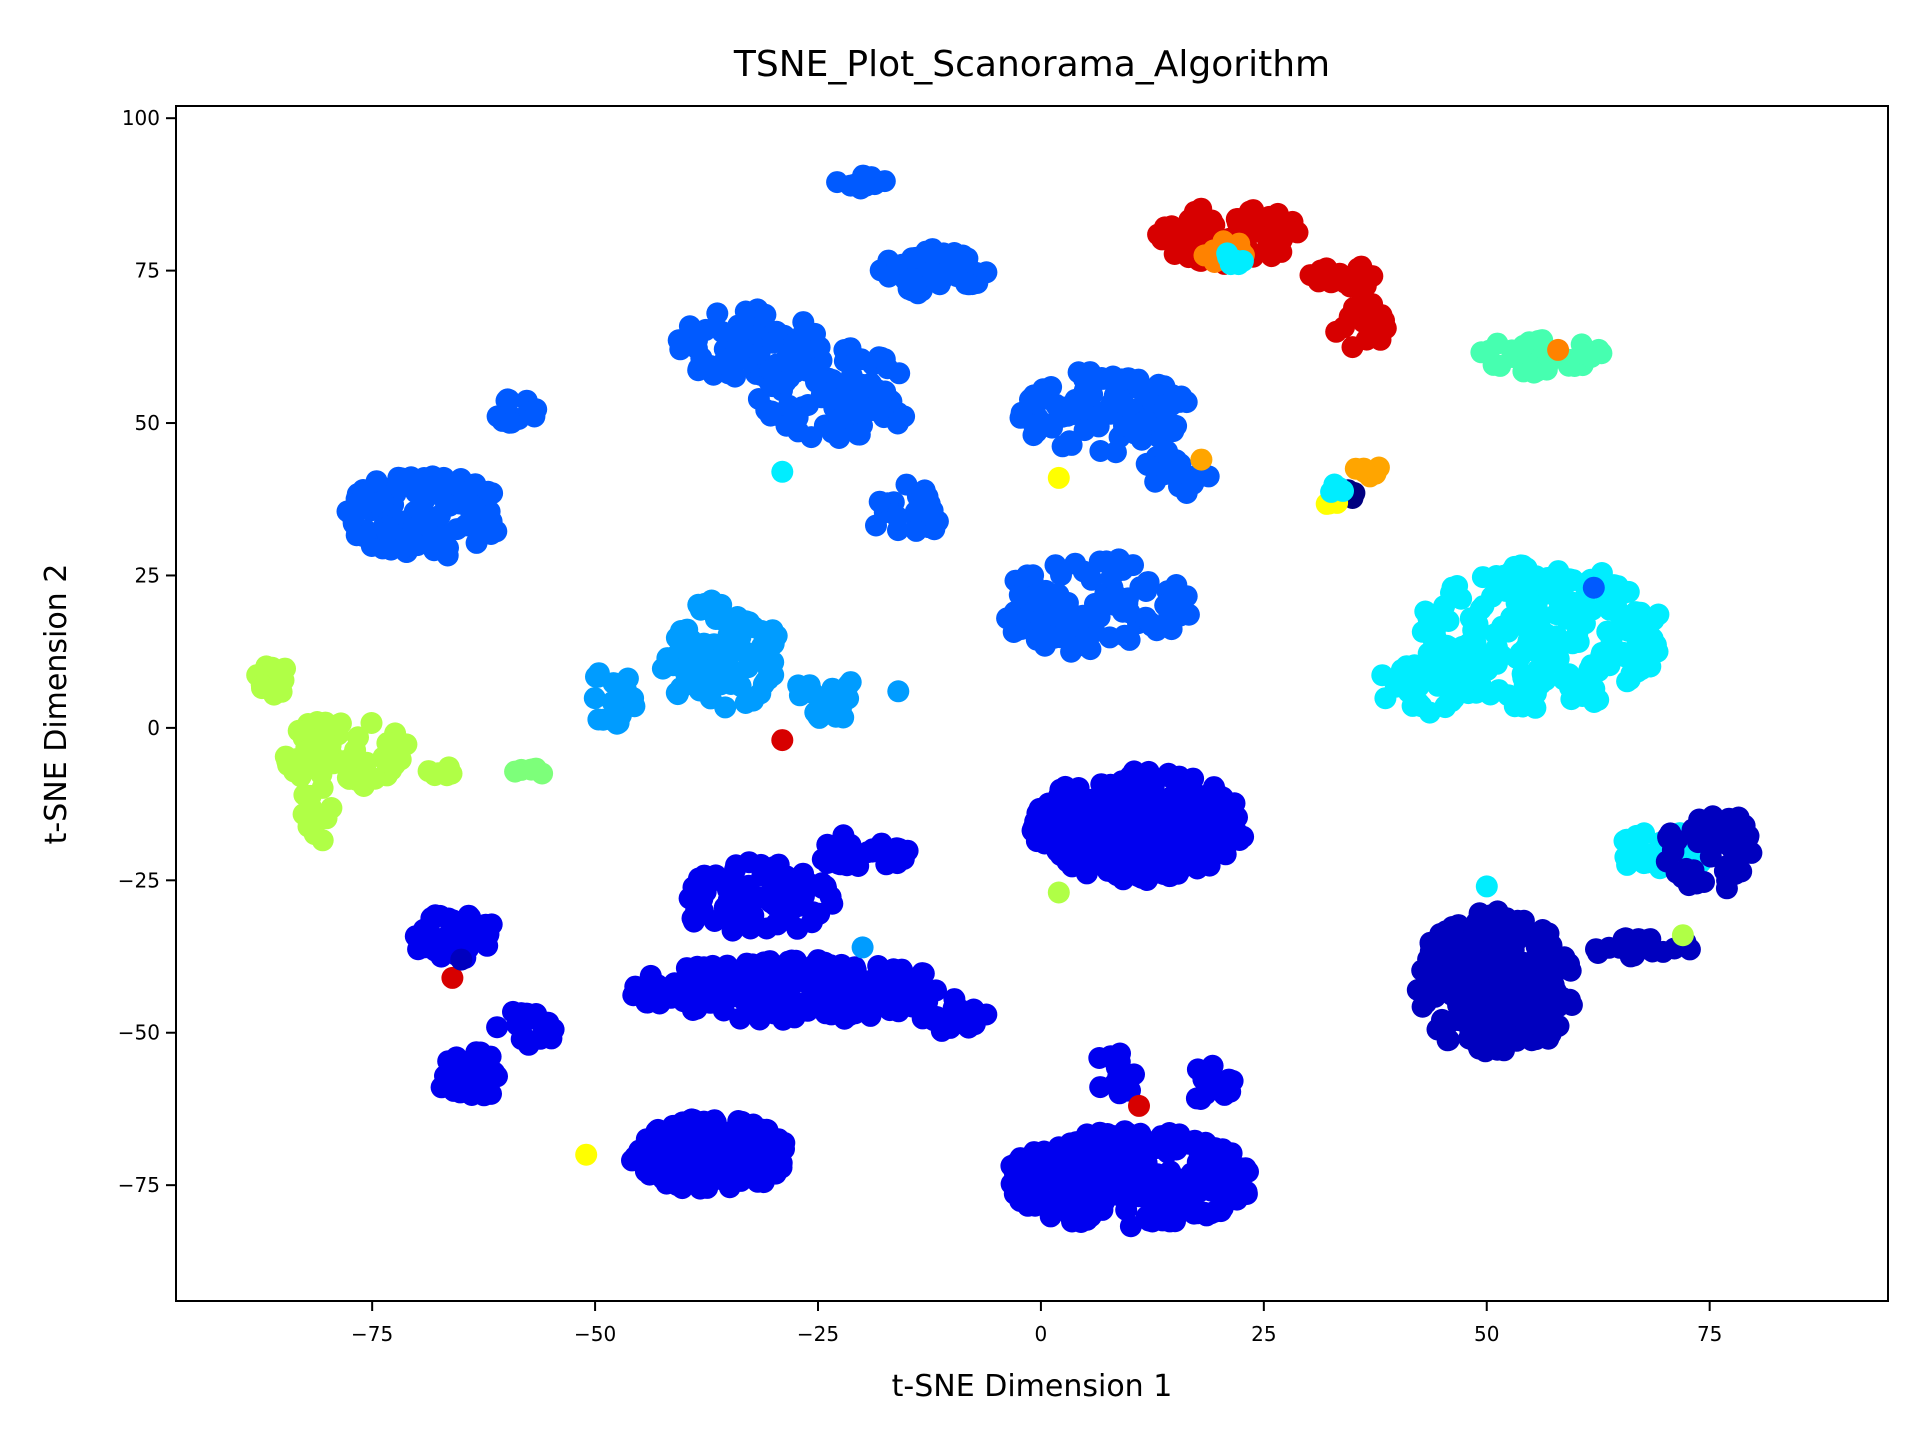 This screenshot has height=1440, width=1920. What do you see at coordinates (139, 1033) in the screenshot?
I see `y-tick-label: −50` at bounding box center [139, 1033].